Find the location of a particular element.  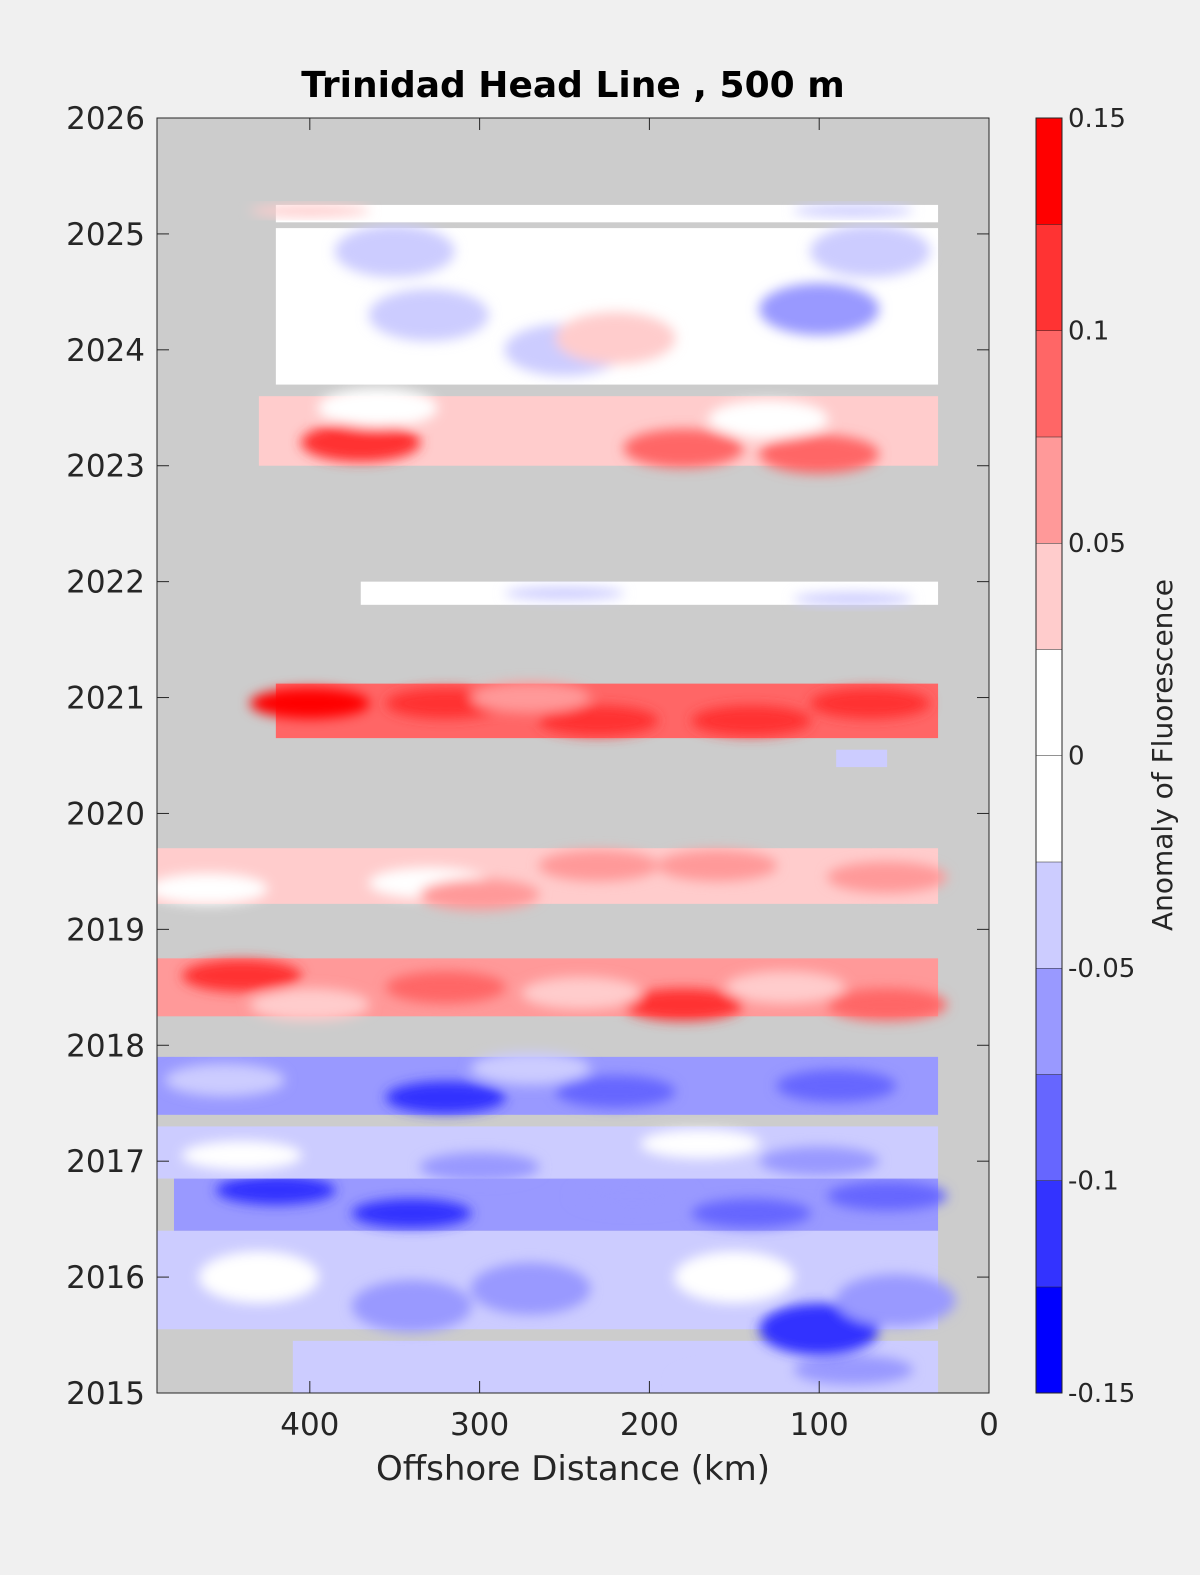

y-tick-label: 2021 is located at coordinates (105, 699).